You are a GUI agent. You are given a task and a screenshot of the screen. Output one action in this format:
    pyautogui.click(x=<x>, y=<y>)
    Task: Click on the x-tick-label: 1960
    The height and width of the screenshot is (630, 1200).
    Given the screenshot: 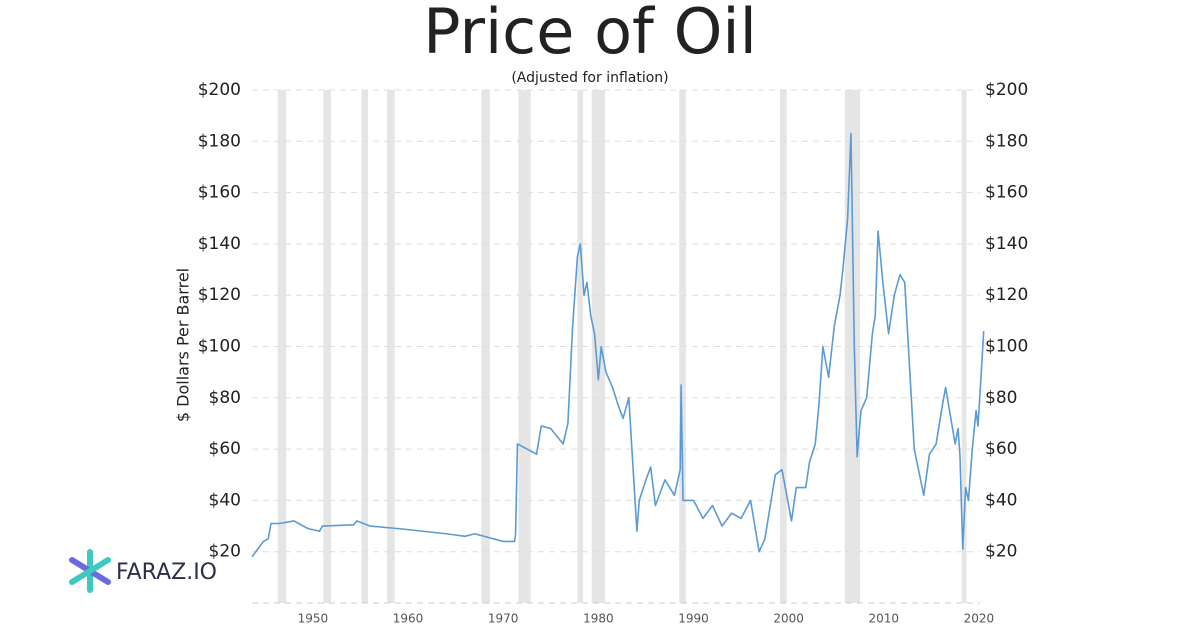 What is the action you would take?
    pyautogui.click(x=408, y=619)
    